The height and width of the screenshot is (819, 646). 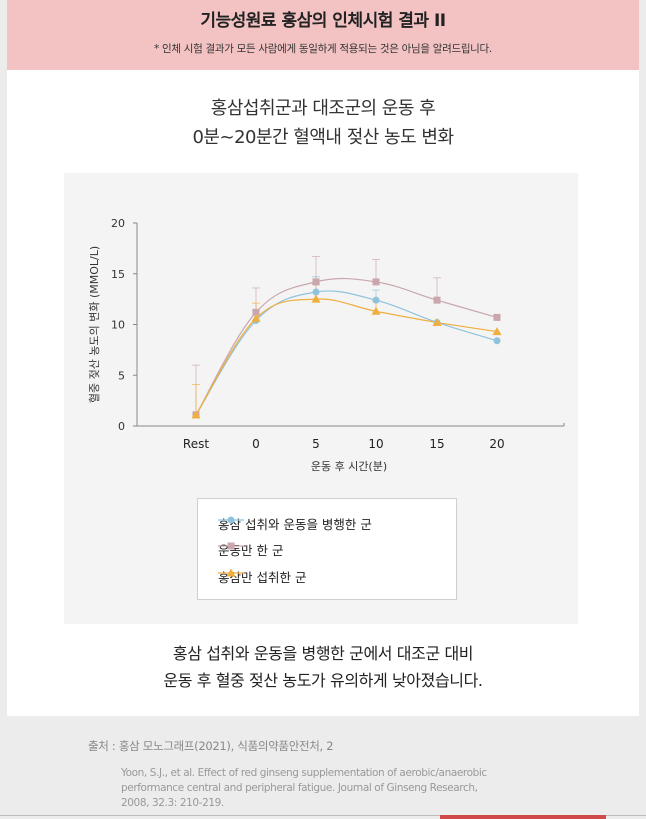 I want to click on y-tick-label: 15, so click(x=118, y=274).